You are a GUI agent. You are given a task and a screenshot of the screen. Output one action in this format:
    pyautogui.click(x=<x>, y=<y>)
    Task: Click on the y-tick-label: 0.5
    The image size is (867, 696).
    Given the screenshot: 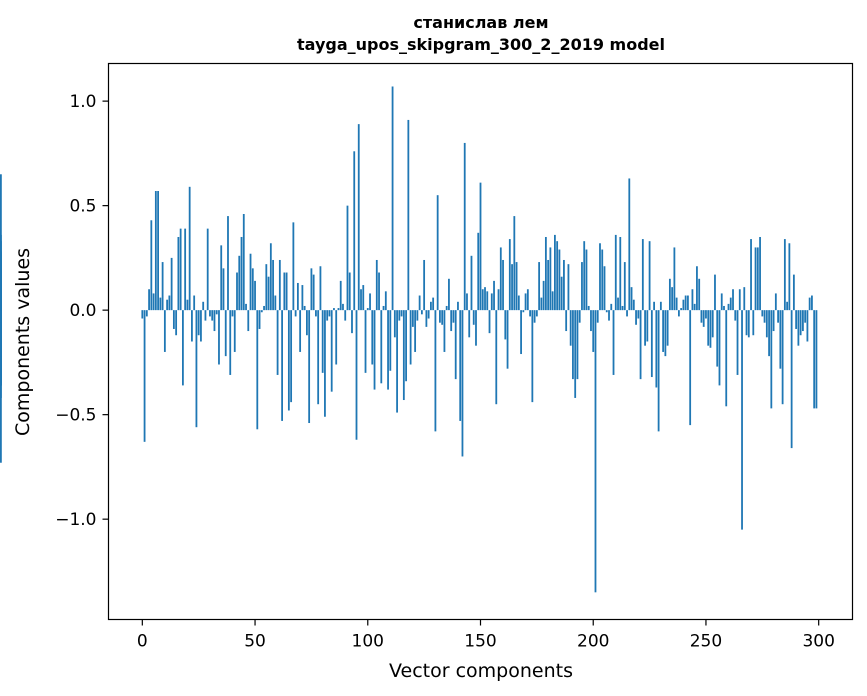 What is the action you would take?
    pyautogui.click(x=82, y=207)
    